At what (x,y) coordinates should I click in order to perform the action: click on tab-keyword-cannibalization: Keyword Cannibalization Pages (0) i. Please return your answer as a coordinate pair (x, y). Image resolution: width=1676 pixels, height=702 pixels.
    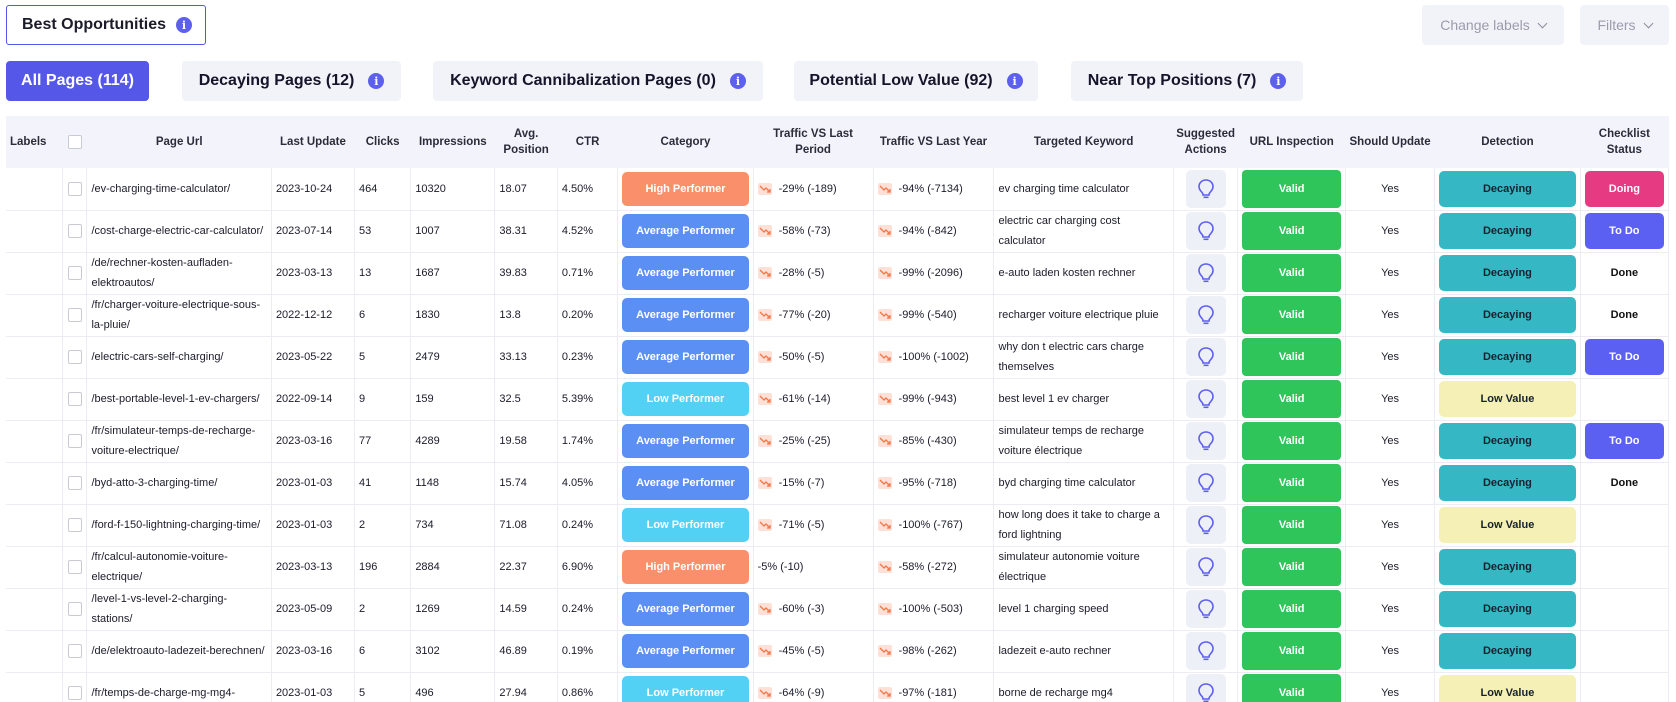
    Looking at the image, I should click on (598, 81).